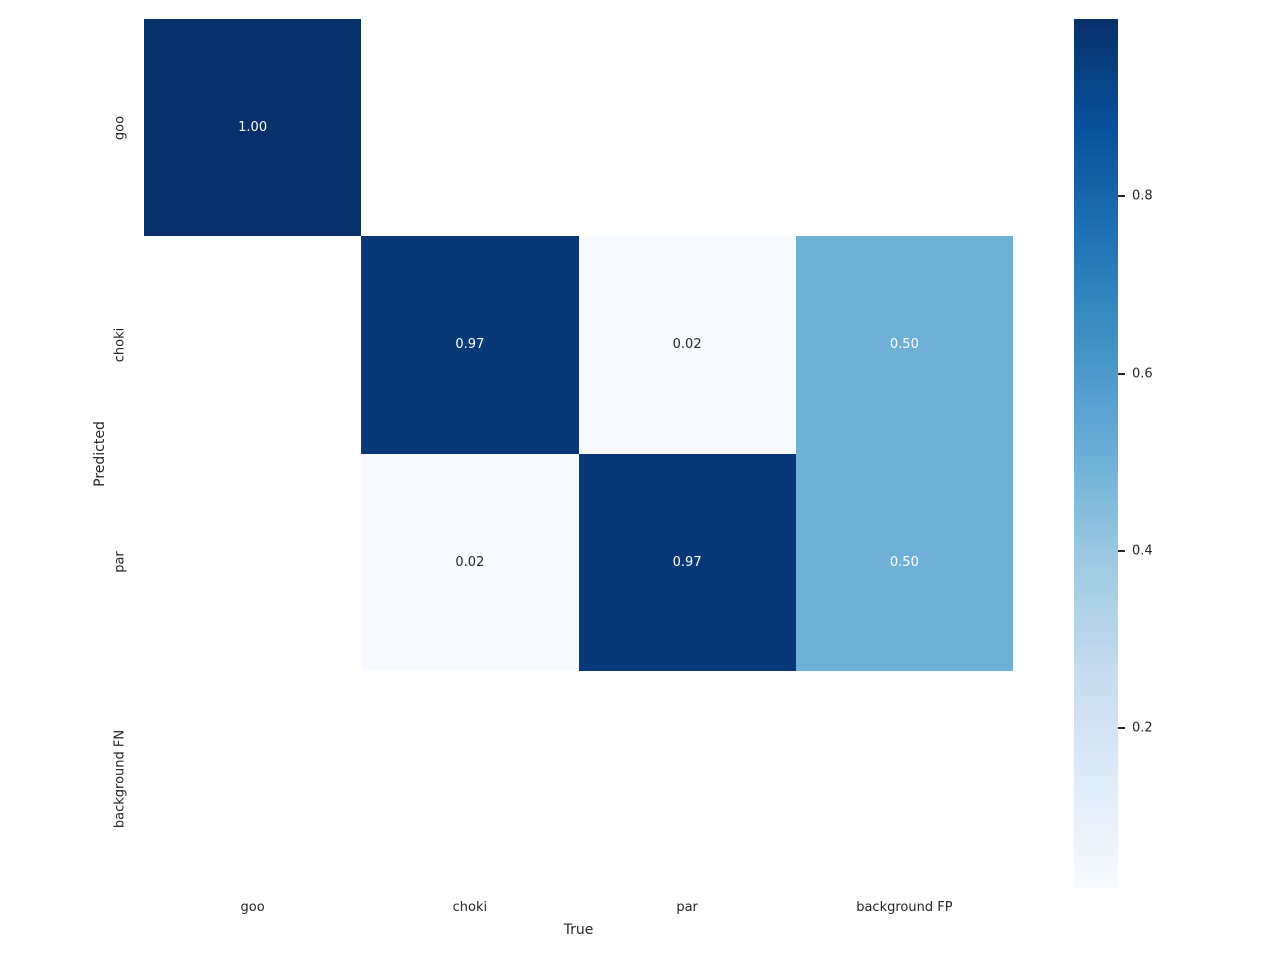 This screenshot has height=960, width=1280. I want to click on heatmap-cell-background-fn-par, so click(687, 779).